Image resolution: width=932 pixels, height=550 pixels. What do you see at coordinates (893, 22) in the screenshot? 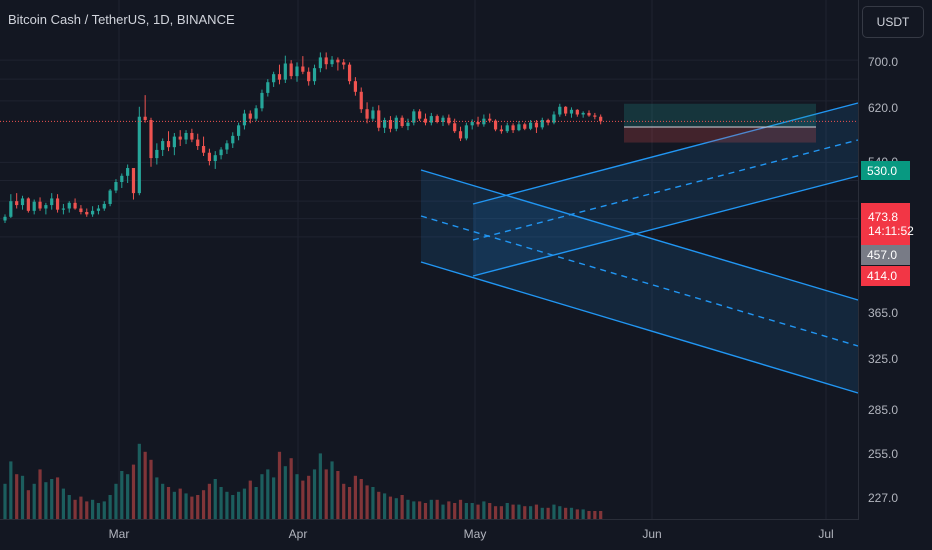
I see `currency-button: USDT` at bounding box center [893, 22].